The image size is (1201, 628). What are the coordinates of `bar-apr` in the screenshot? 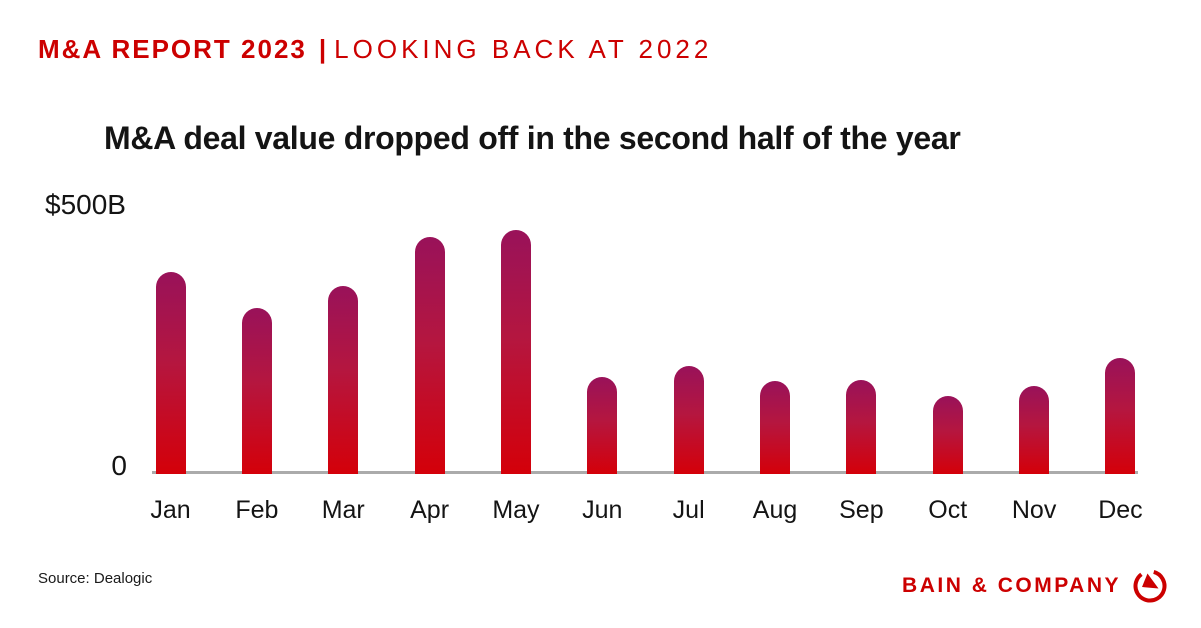 It's located at (429, 355).